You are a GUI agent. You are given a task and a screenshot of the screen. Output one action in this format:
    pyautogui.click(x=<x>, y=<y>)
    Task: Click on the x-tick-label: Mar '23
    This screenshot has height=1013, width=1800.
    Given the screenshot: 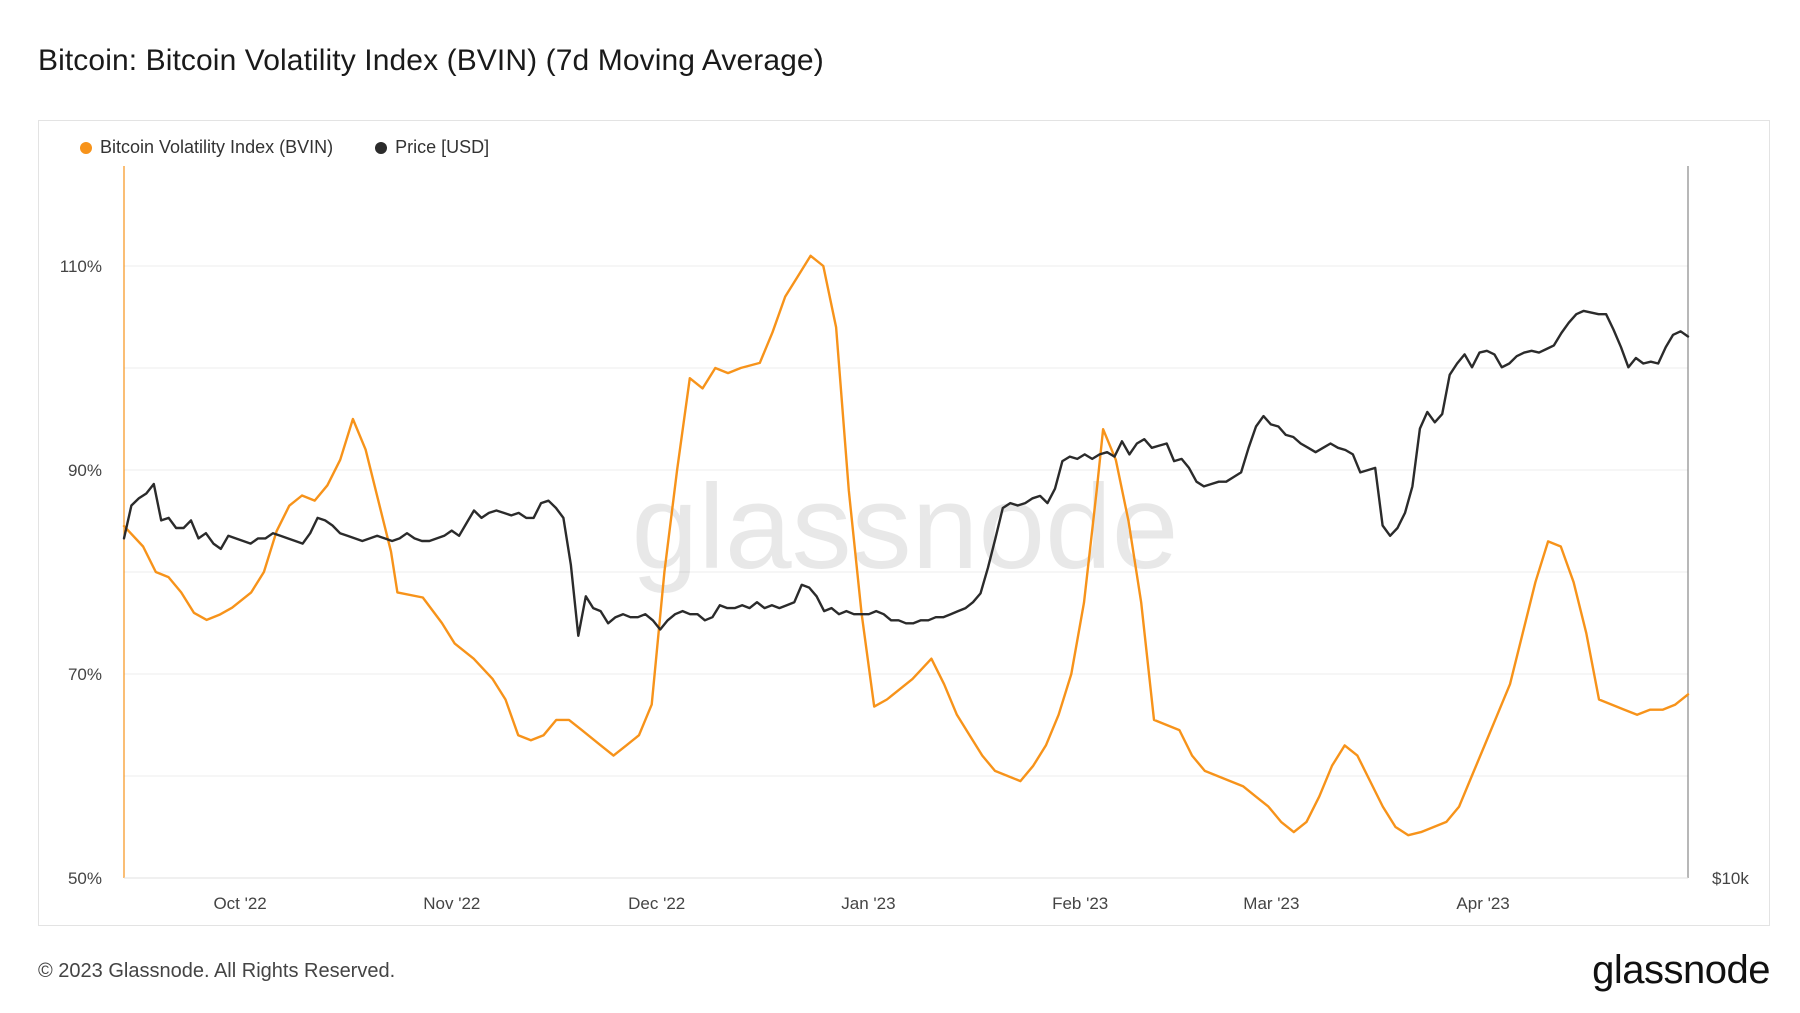 What is the action you would take?
    pyautogui.click(x=1271, y=903)
    